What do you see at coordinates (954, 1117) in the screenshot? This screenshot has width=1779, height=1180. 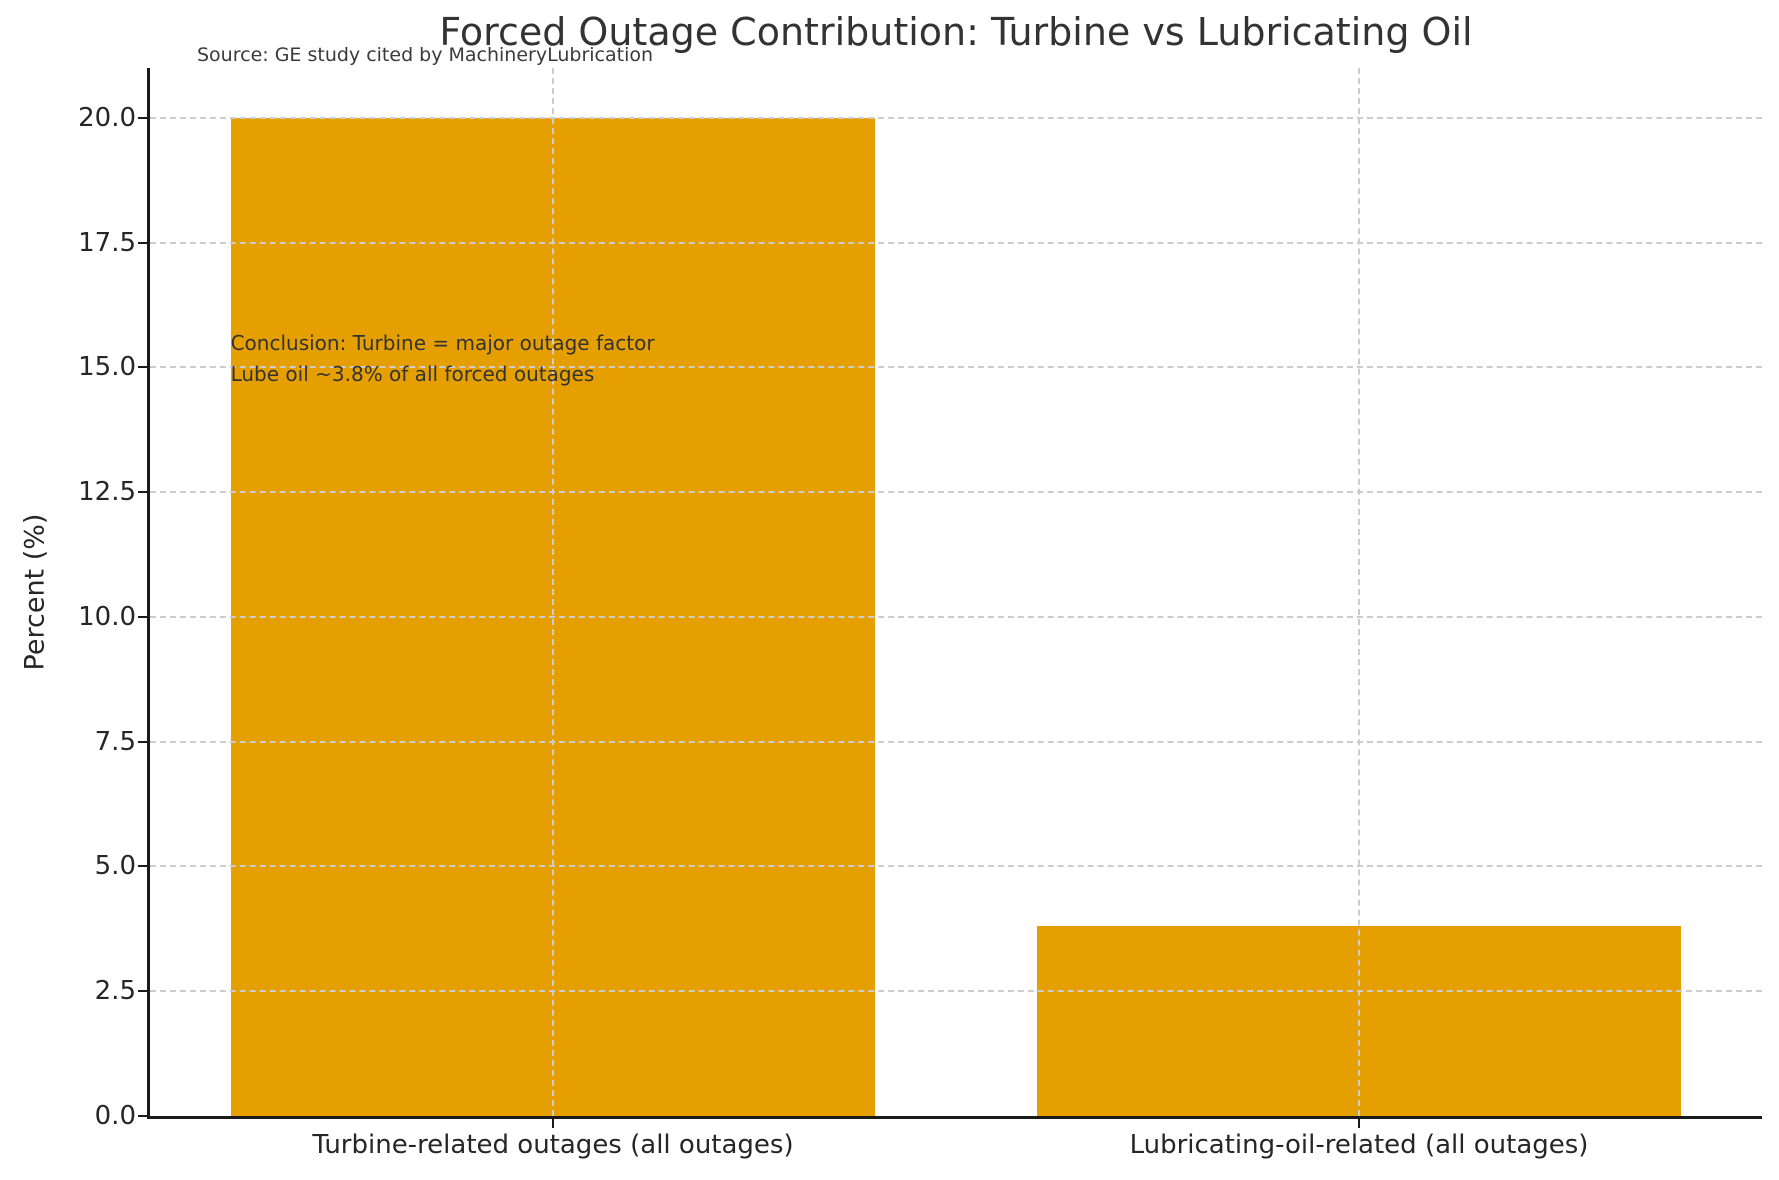 I see `x-axis-spine` at bounding box center [954, 1117].